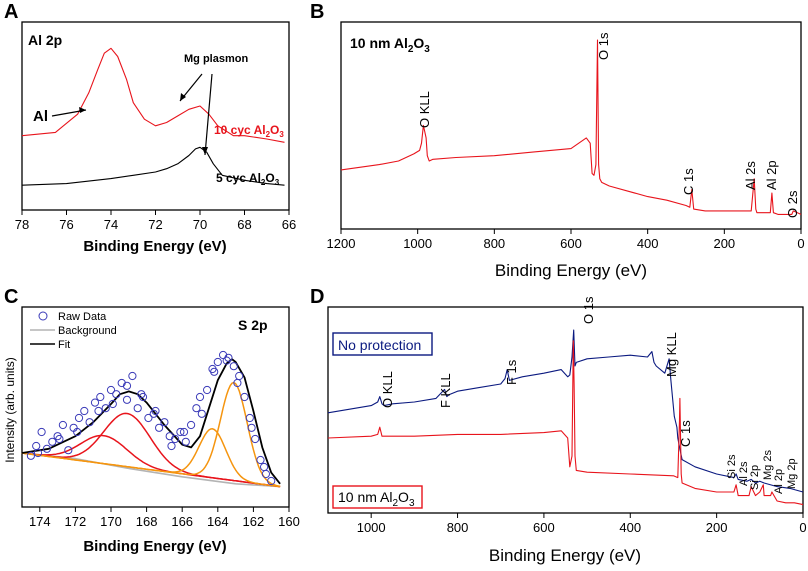  Describe the element at coordinates (254, 521) in the screenshot. I see `panel-c-tick-label-6: 162` at that location.